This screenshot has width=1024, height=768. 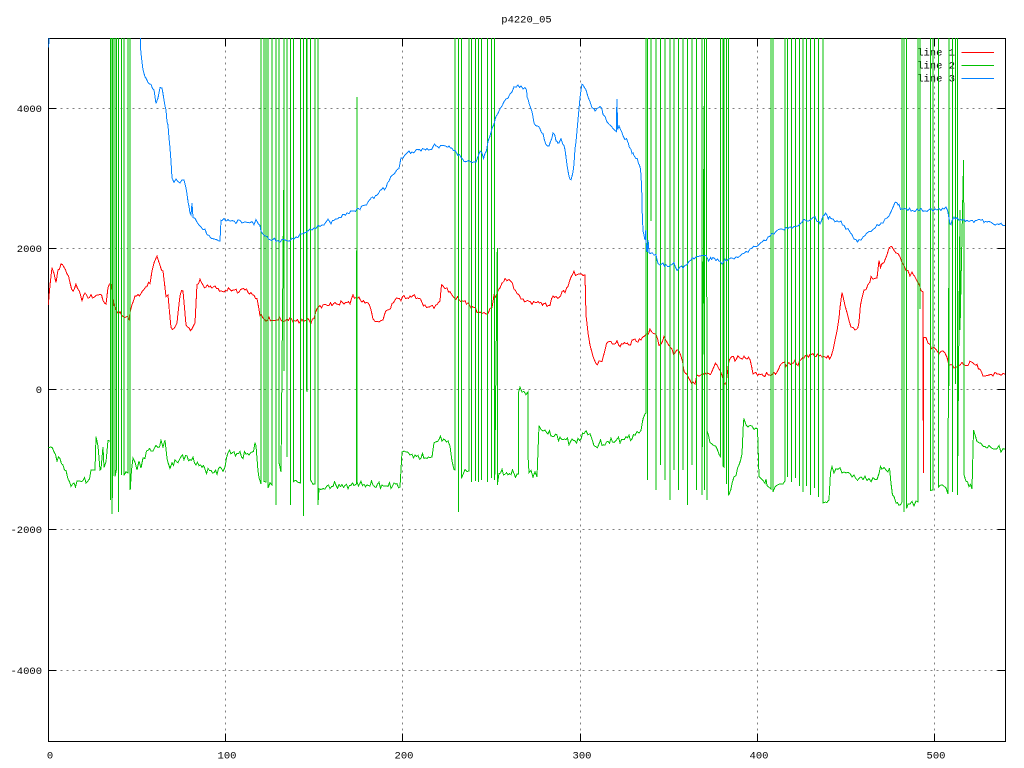 I want to click on svg-text: 300, so click(x=582, y=757).